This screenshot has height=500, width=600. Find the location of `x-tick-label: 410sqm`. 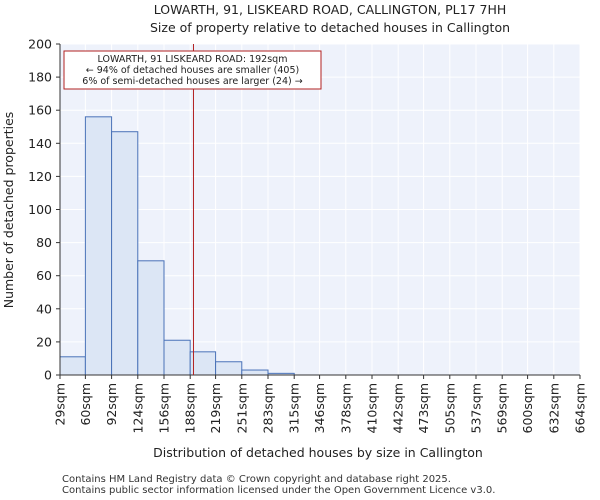

x-tick-label: 410sqm is located at coordinates (372, 408).